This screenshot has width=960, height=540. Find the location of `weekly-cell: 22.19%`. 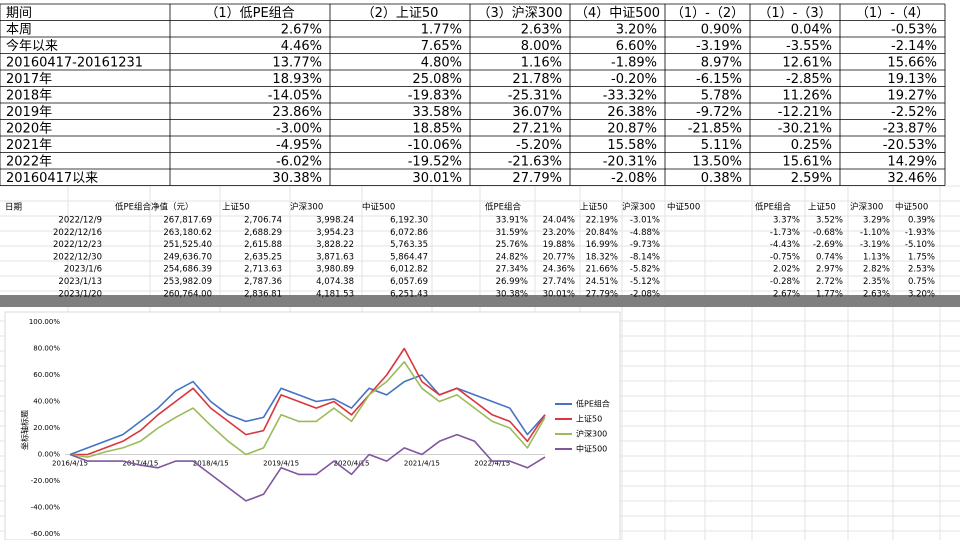

weekly-cell: 22.19% is located at coordinates (602, 221).